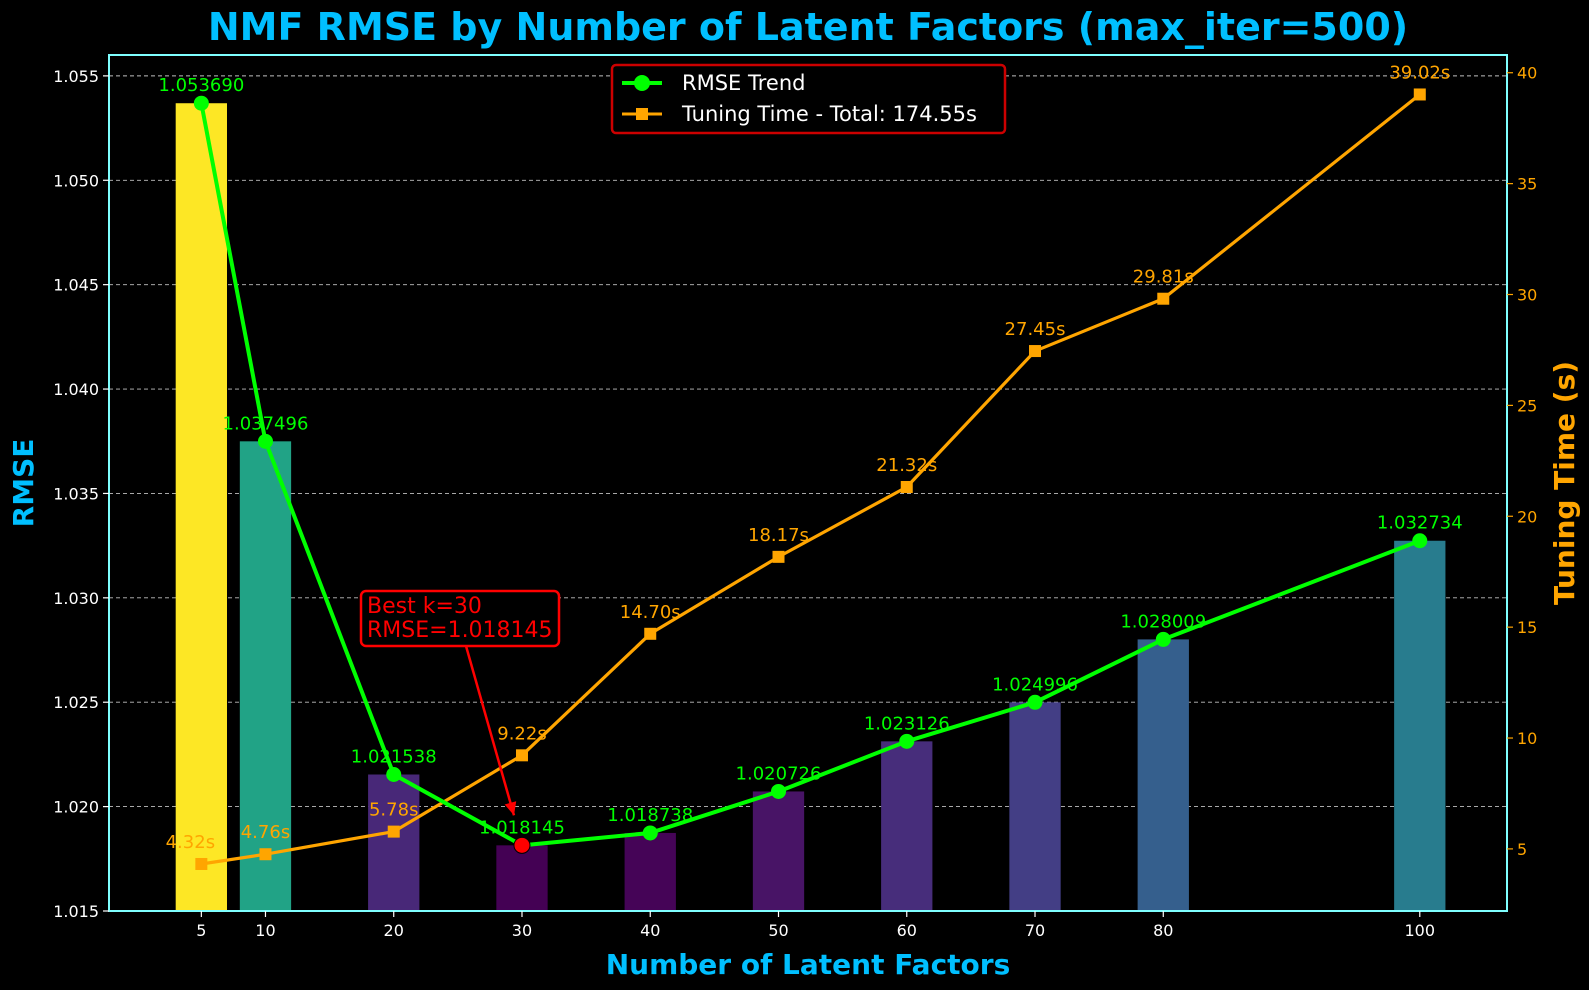 Image resolution: width=1589 pixels, height=990 pixels. Describe the element at coordinates (1420, 930) in the screenshot. I see `x-tick-label: 100` at that location.